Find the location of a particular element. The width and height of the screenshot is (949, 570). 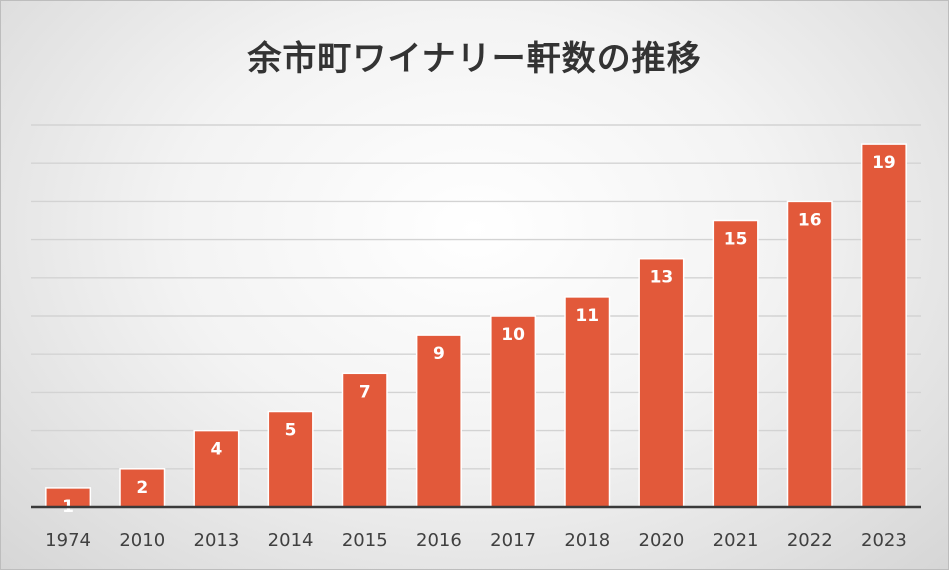

bar-2014 is located at coordinates (290, 459).